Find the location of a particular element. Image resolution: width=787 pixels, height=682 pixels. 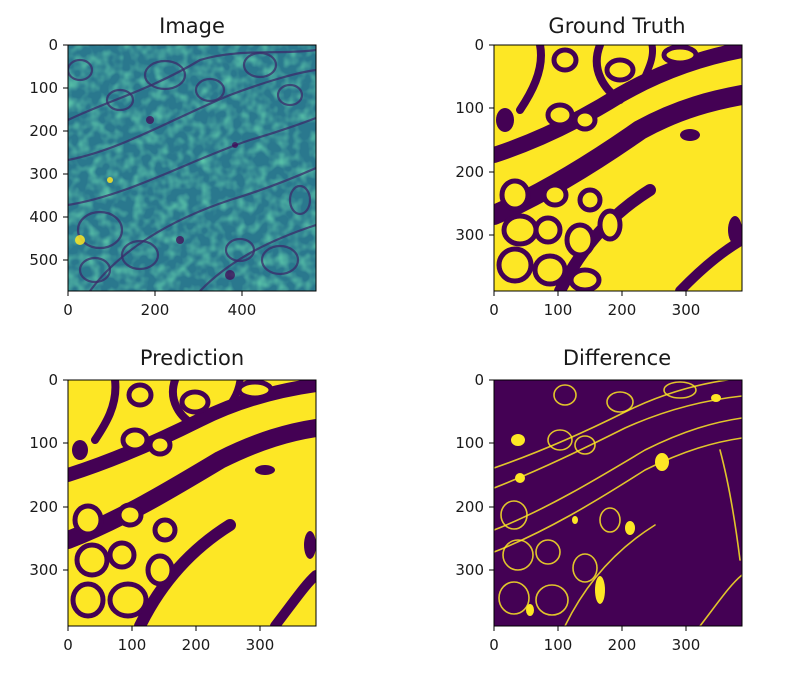

ground-truth-xticks: 0 100 200 300 is located at coordinates (594, 305).